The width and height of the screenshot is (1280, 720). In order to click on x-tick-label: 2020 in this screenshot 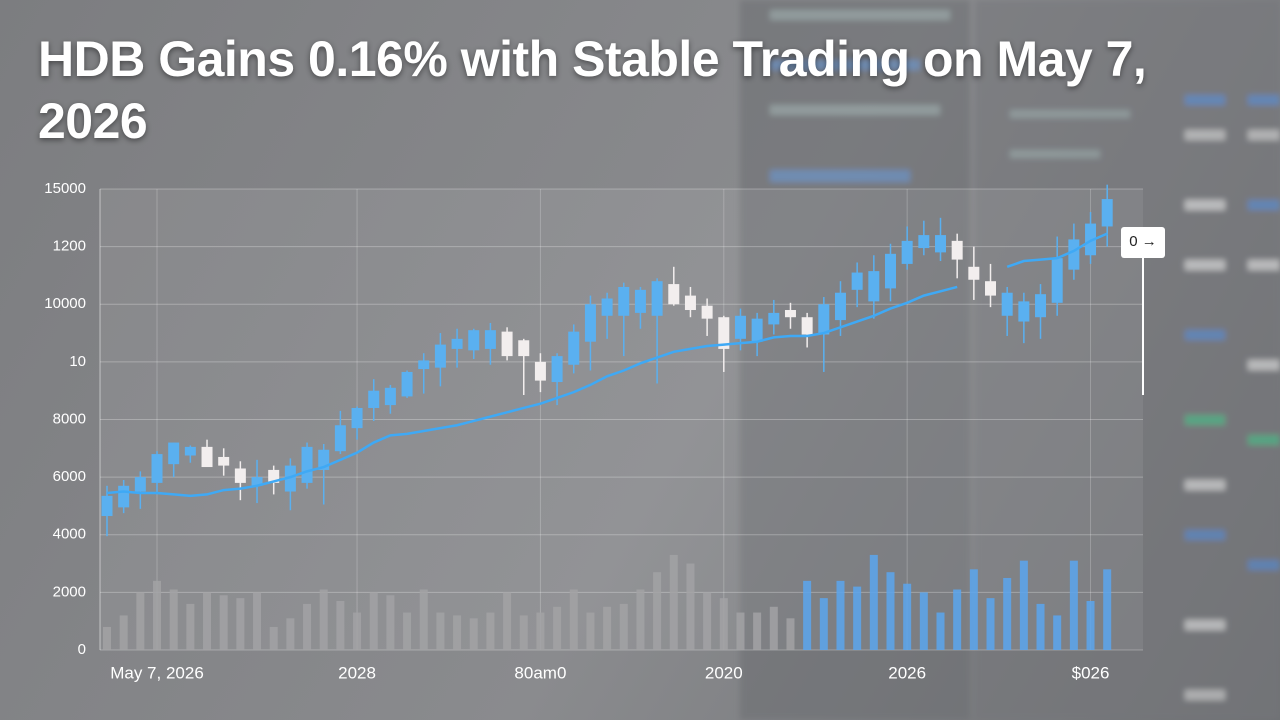, I will do `click(724, 672)`.